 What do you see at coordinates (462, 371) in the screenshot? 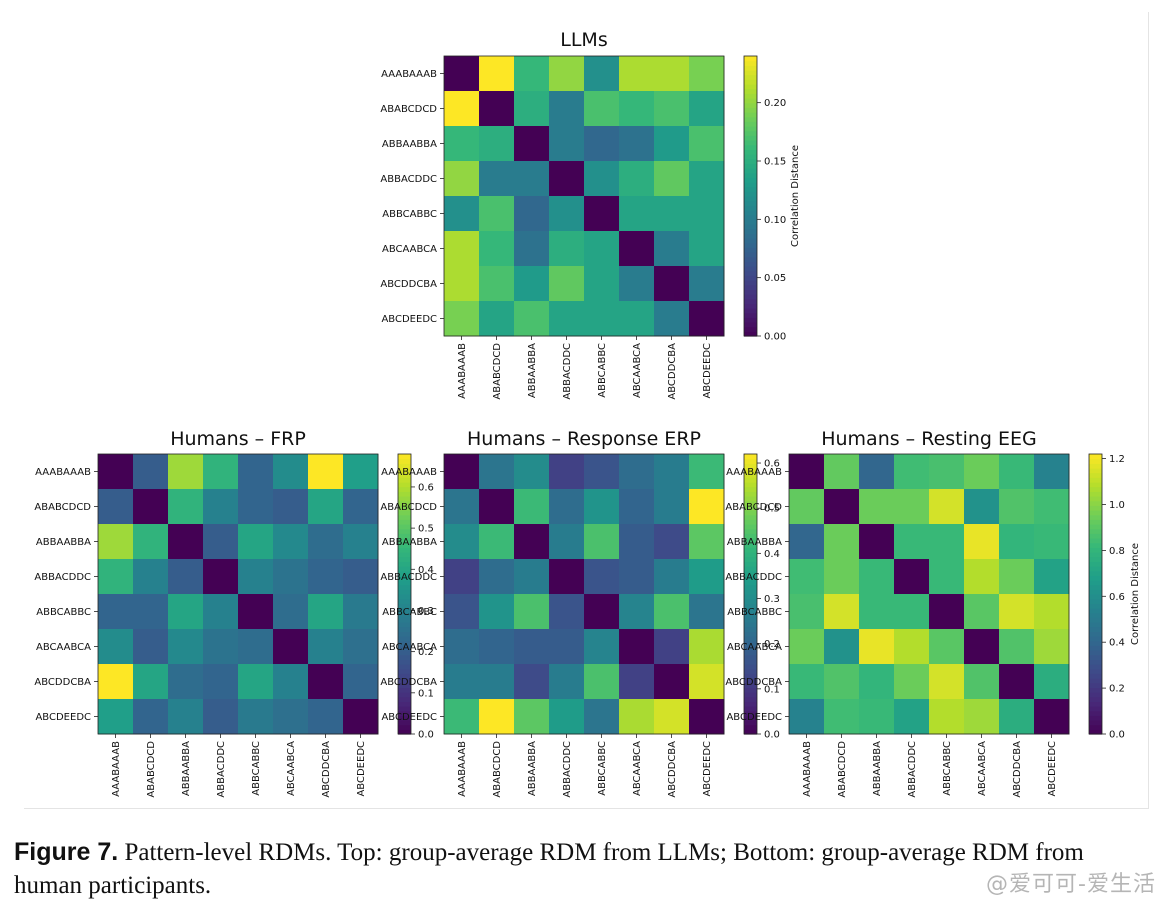
I see `x-tick-label: AAABAAAB` at bounding box center [462, 371].